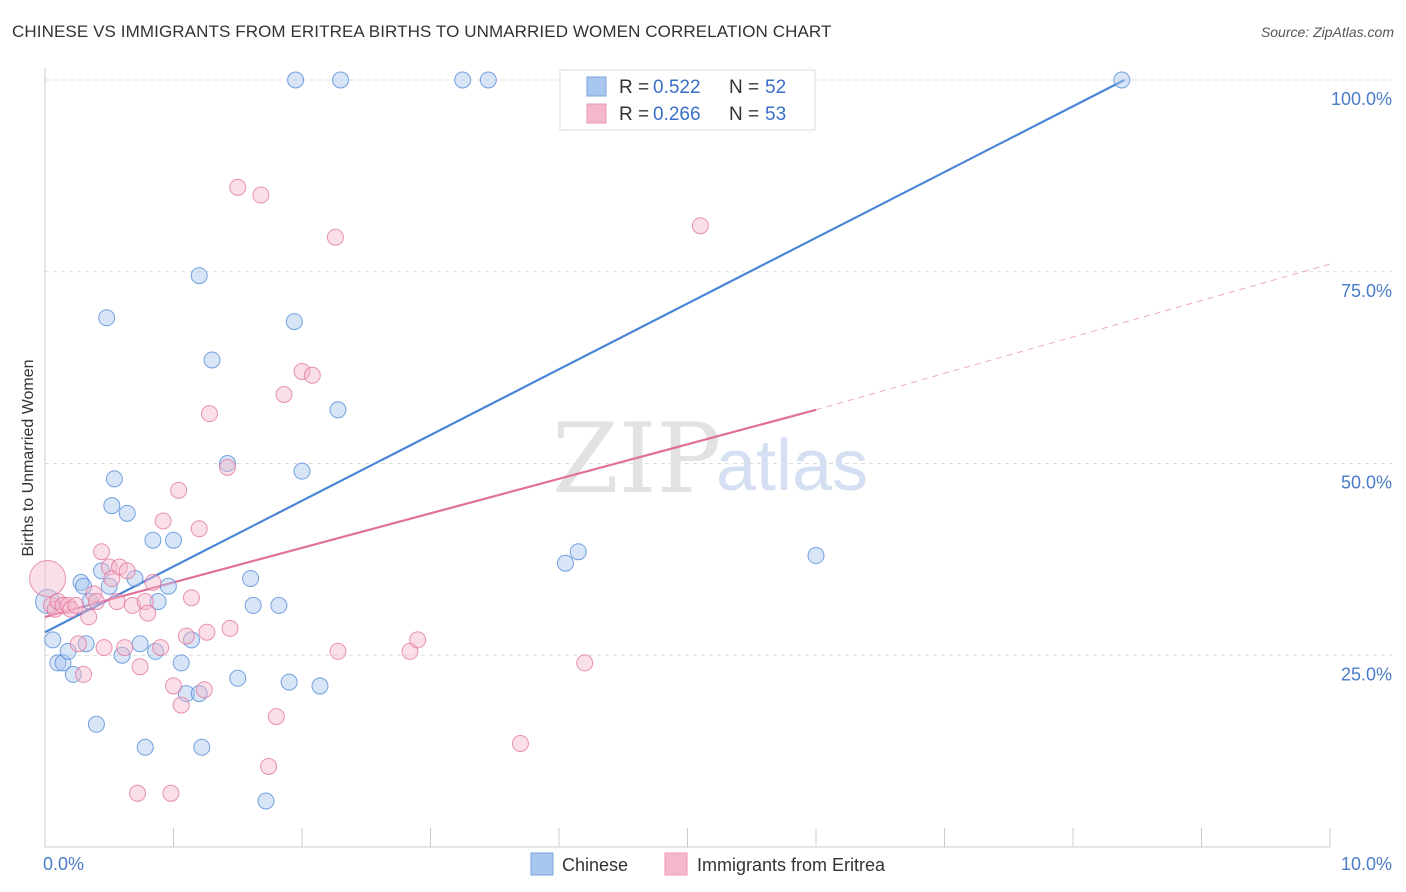 Image resolution: width=1406 pixels, height=892 pixels. What do you see at coordinates (687, 100) in the screenshot?
I see `correlation-legend: R = 0.522 N = 52 R = 0.266 N = 53` at bounding box center [687, 100].